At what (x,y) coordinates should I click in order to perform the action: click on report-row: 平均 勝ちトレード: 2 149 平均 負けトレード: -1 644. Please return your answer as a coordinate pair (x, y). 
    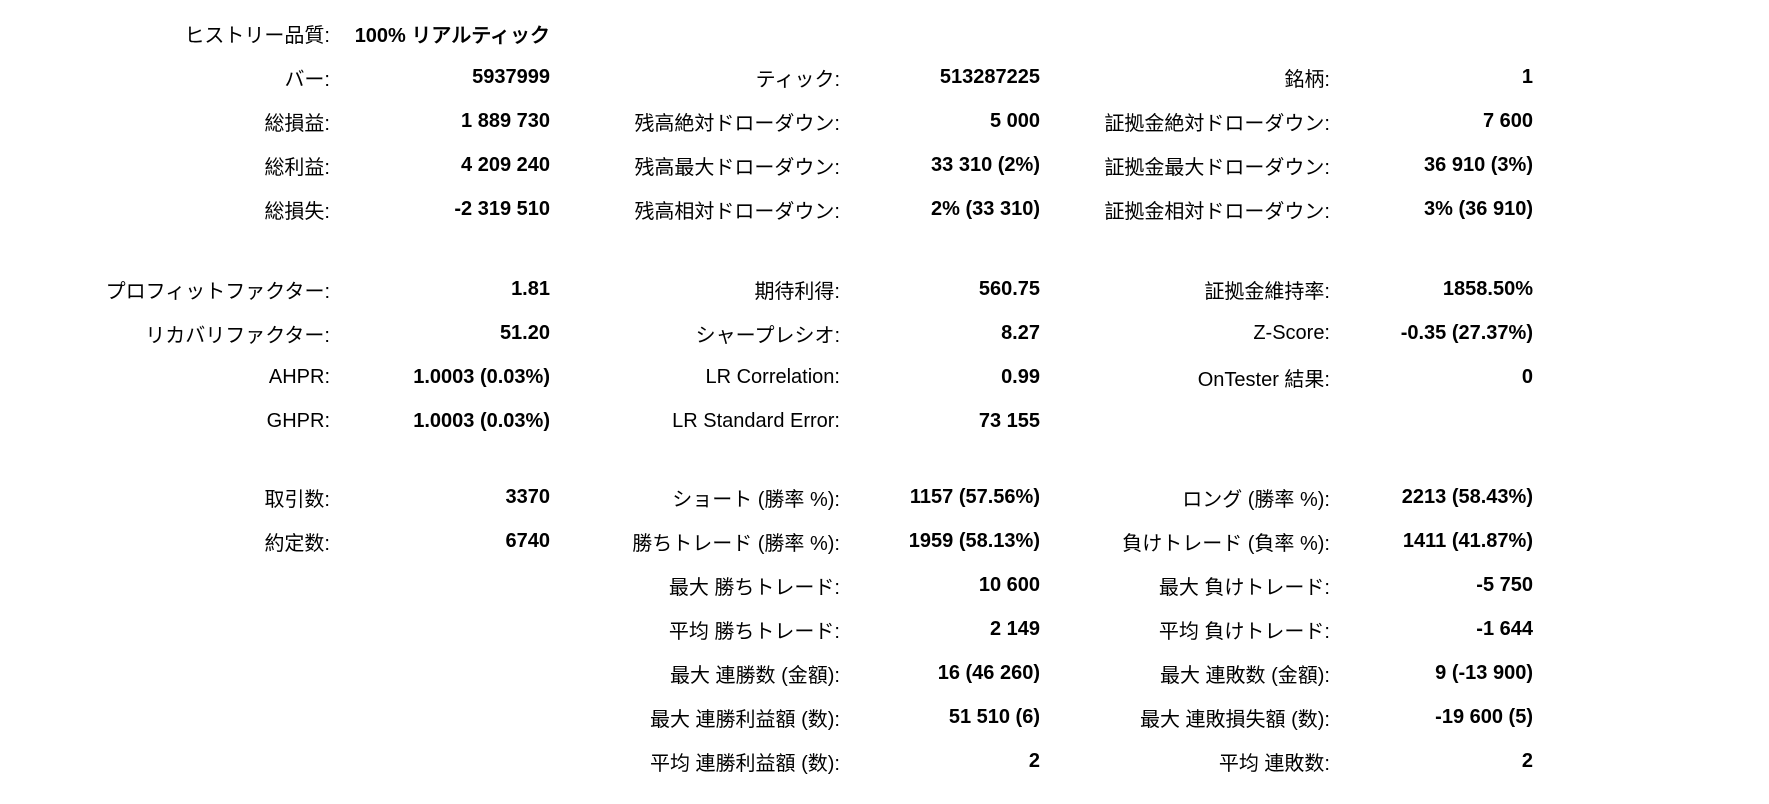
    Looking at the image, I should click on (884, 629).